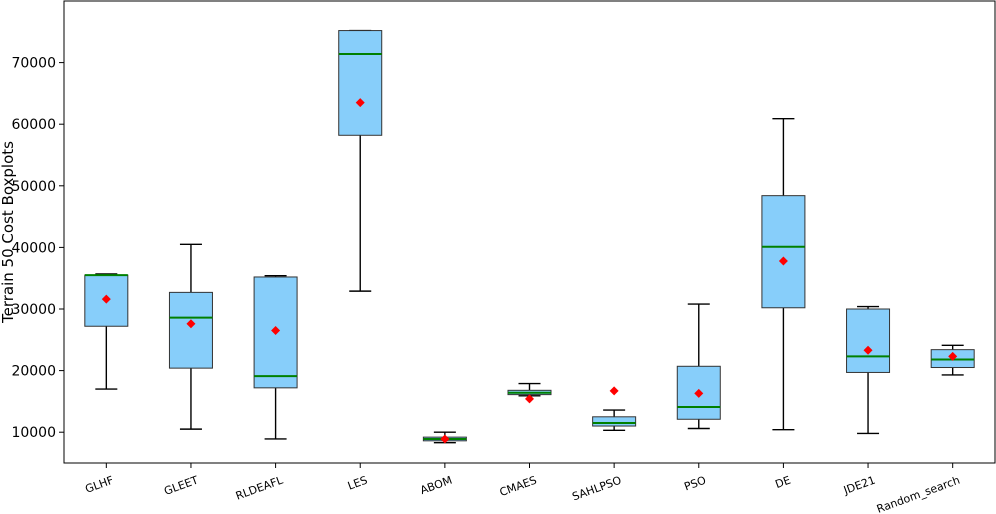  Describe the element at coordinates (181, 486) in the screenshot. I see `x-tick-label: GLEET` at that location.